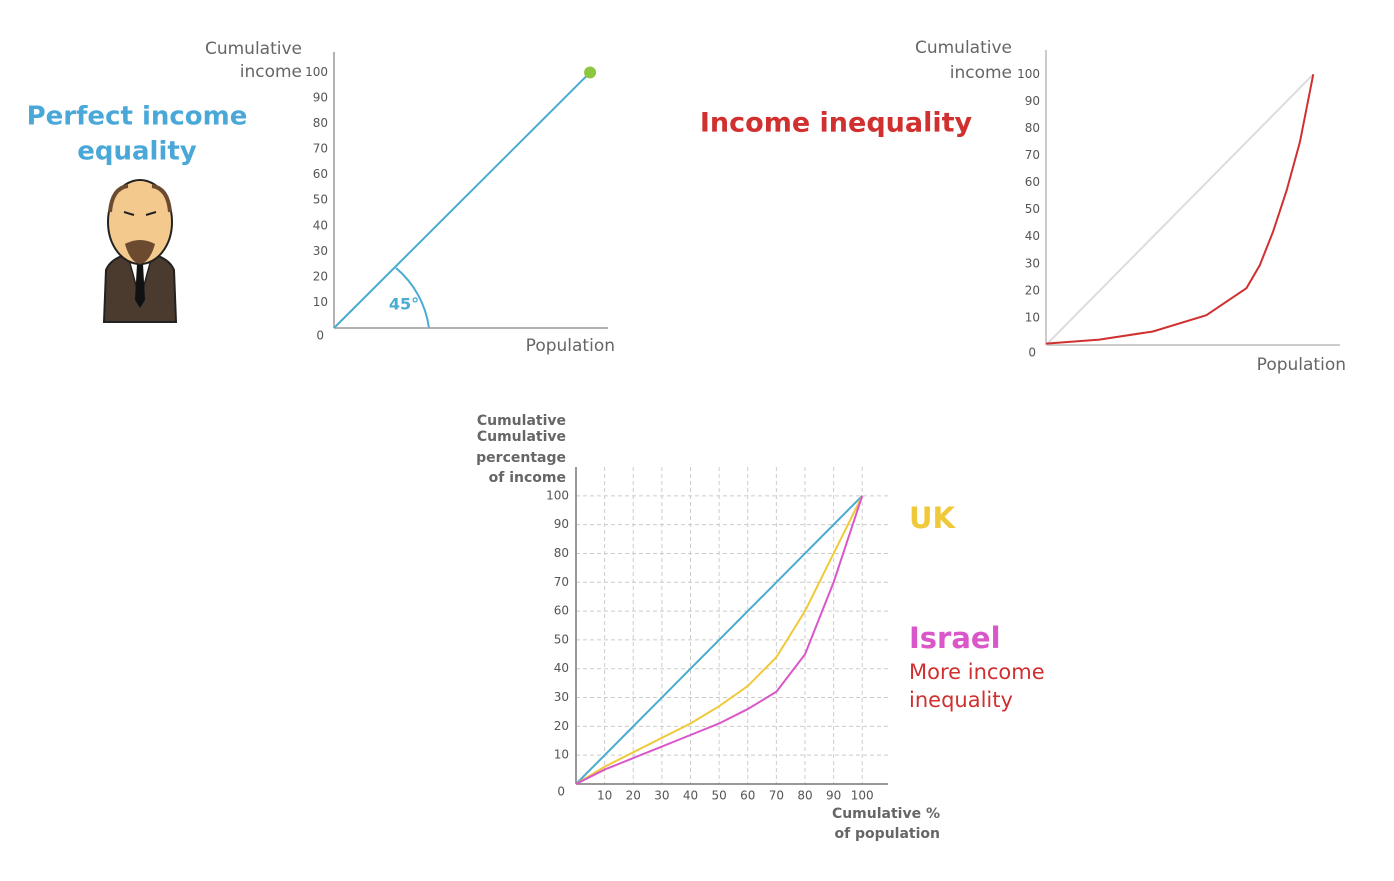  I want to click on end-marker, so click(590, 72).